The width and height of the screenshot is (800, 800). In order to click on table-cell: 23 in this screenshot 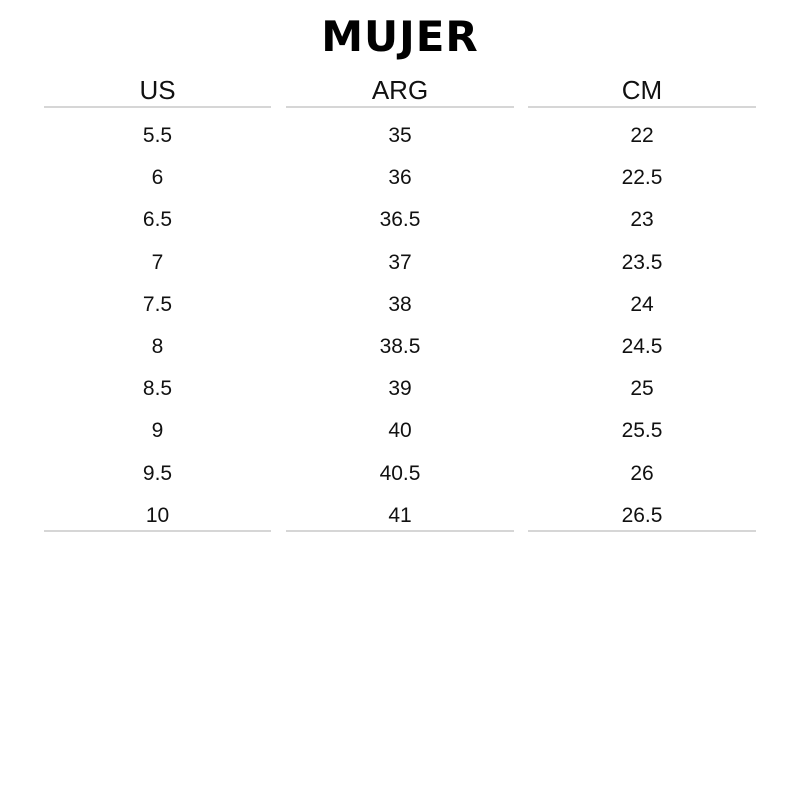, I will do `click(642, 220)`.